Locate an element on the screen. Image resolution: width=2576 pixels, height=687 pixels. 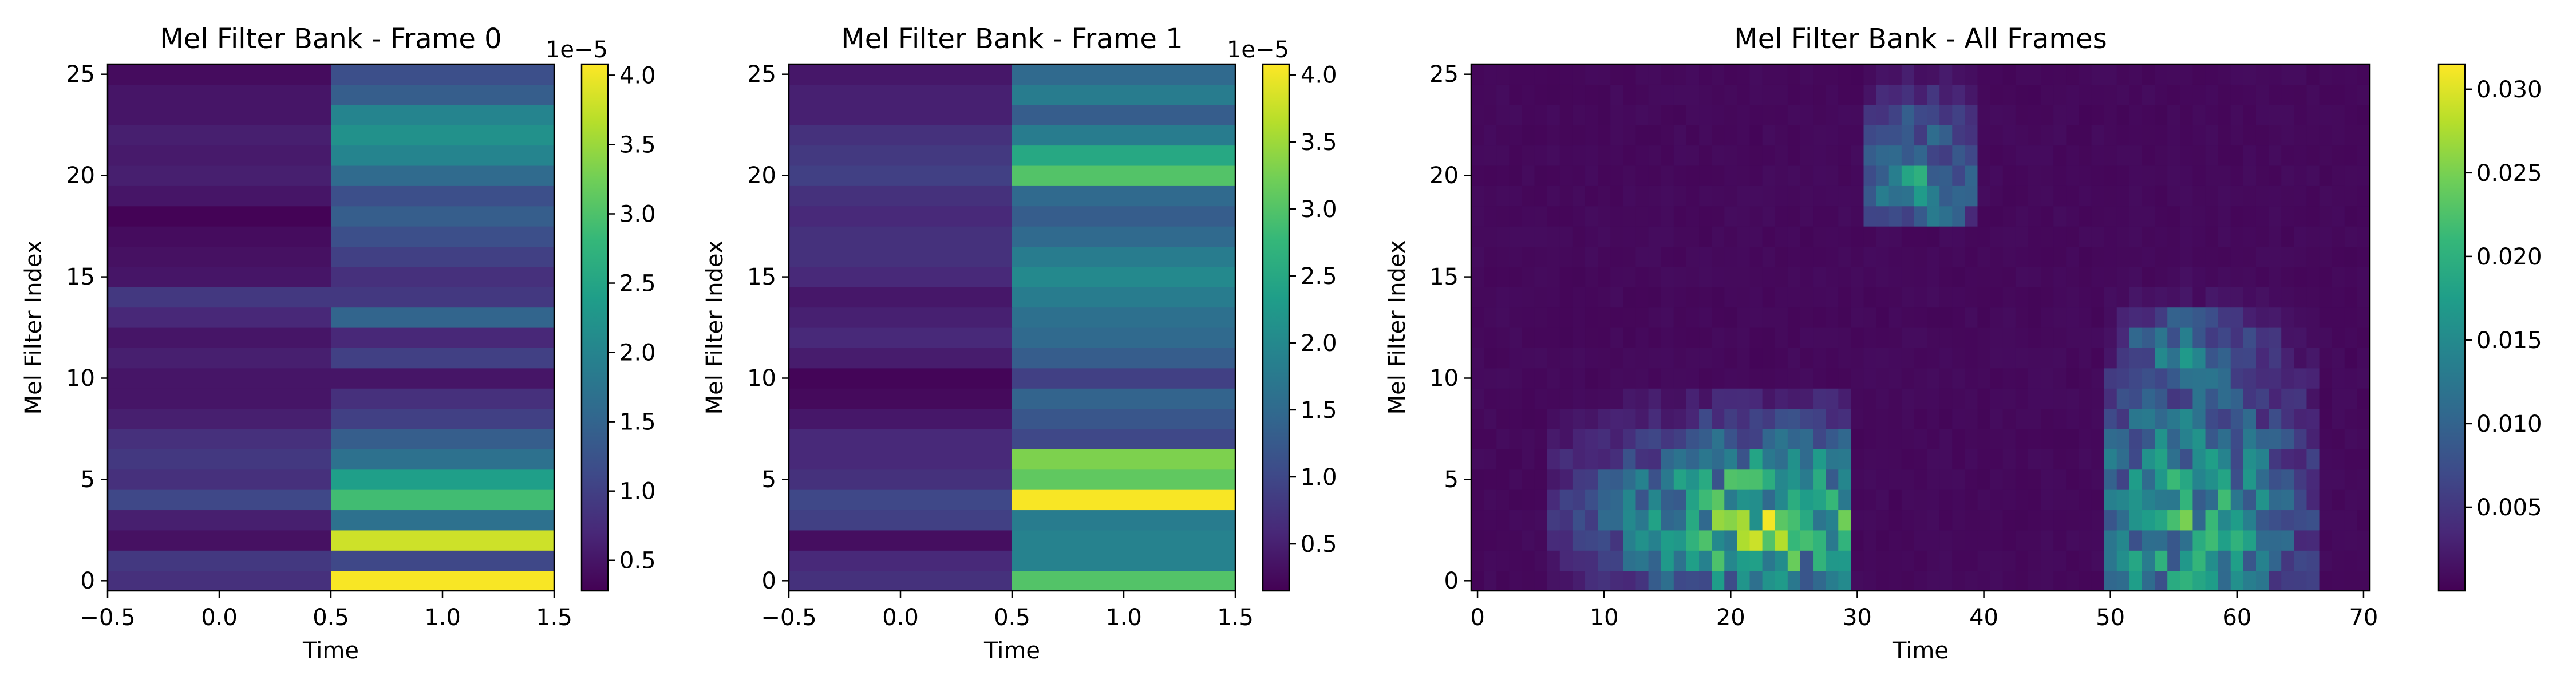
colorbar: 0.51.01.52.02.53.03.54.0 1e−5 is located at coordinates (601, 314).